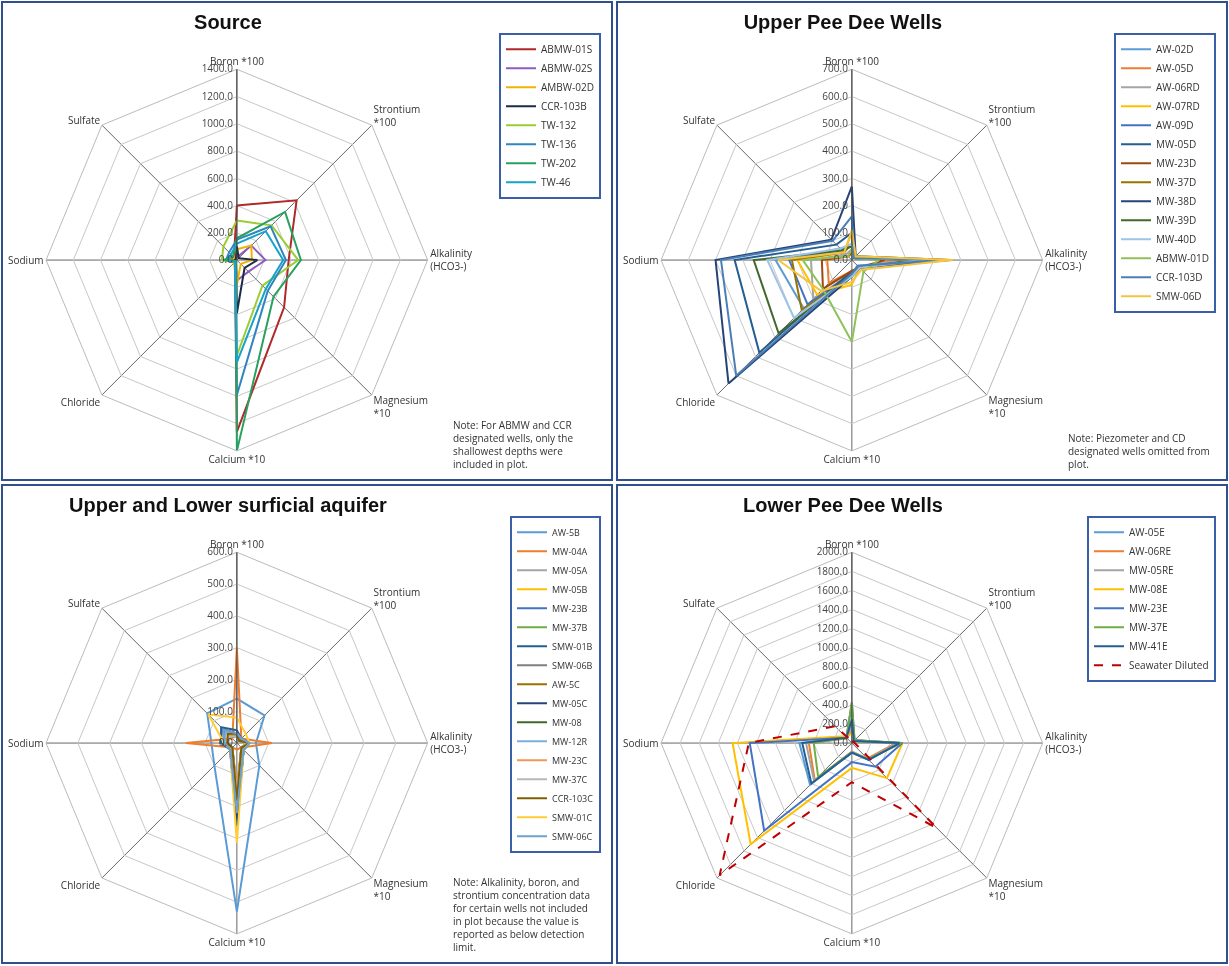  I want to click on y-tick-label: 1600.0, so click(832, 589).